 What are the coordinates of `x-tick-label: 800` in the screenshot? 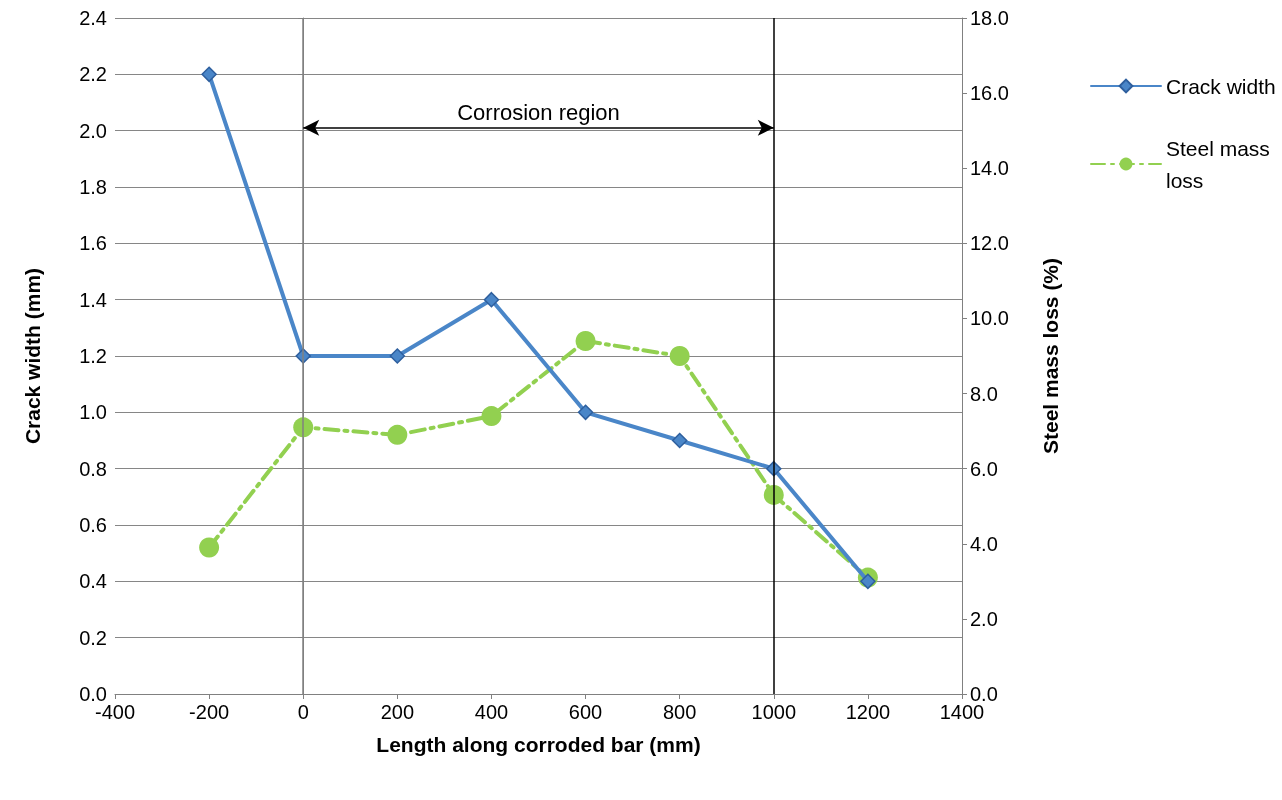 It's located at (679, 712).